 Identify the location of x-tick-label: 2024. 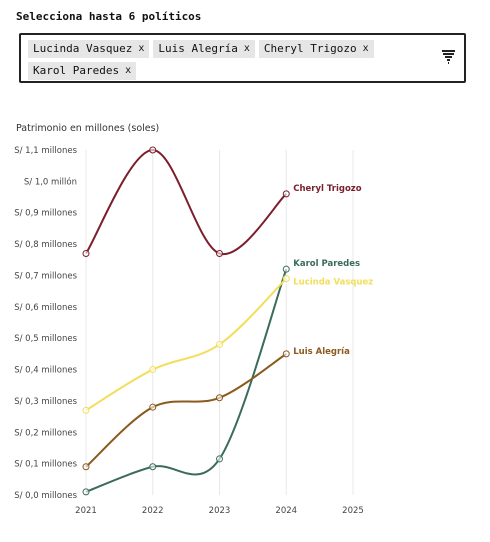
(286, 511).